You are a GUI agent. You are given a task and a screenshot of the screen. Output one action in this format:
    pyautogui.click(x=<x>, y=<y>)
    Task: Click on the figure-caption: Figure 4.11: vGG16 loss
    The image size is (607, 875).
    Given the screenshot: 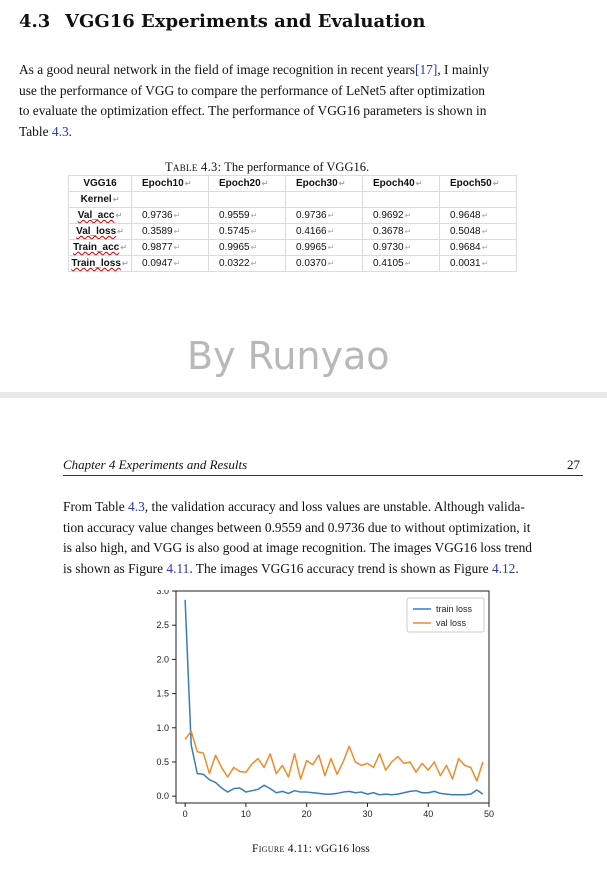 What is the action you would take?
    pyautogui.click(x=311, y=849)
    